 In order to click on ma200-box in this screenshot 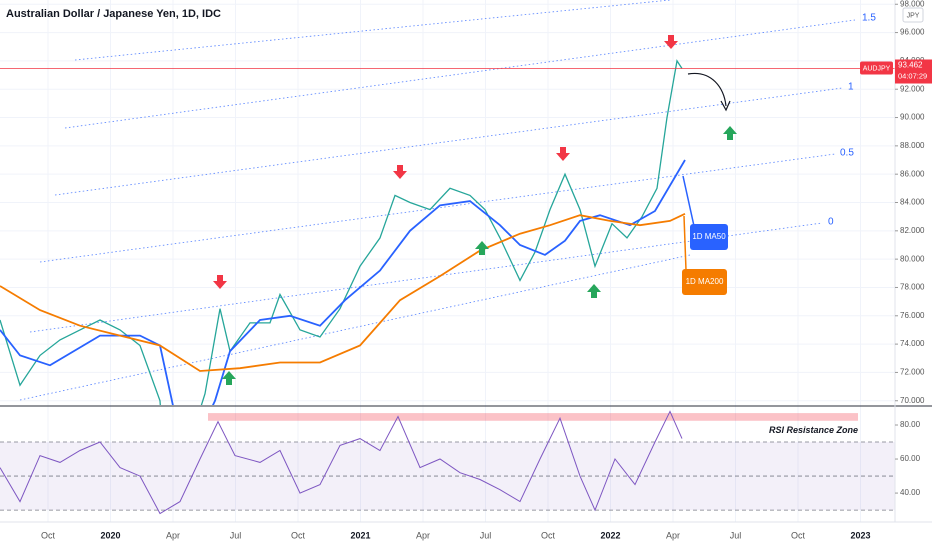, I will do `click(704, 282)`.